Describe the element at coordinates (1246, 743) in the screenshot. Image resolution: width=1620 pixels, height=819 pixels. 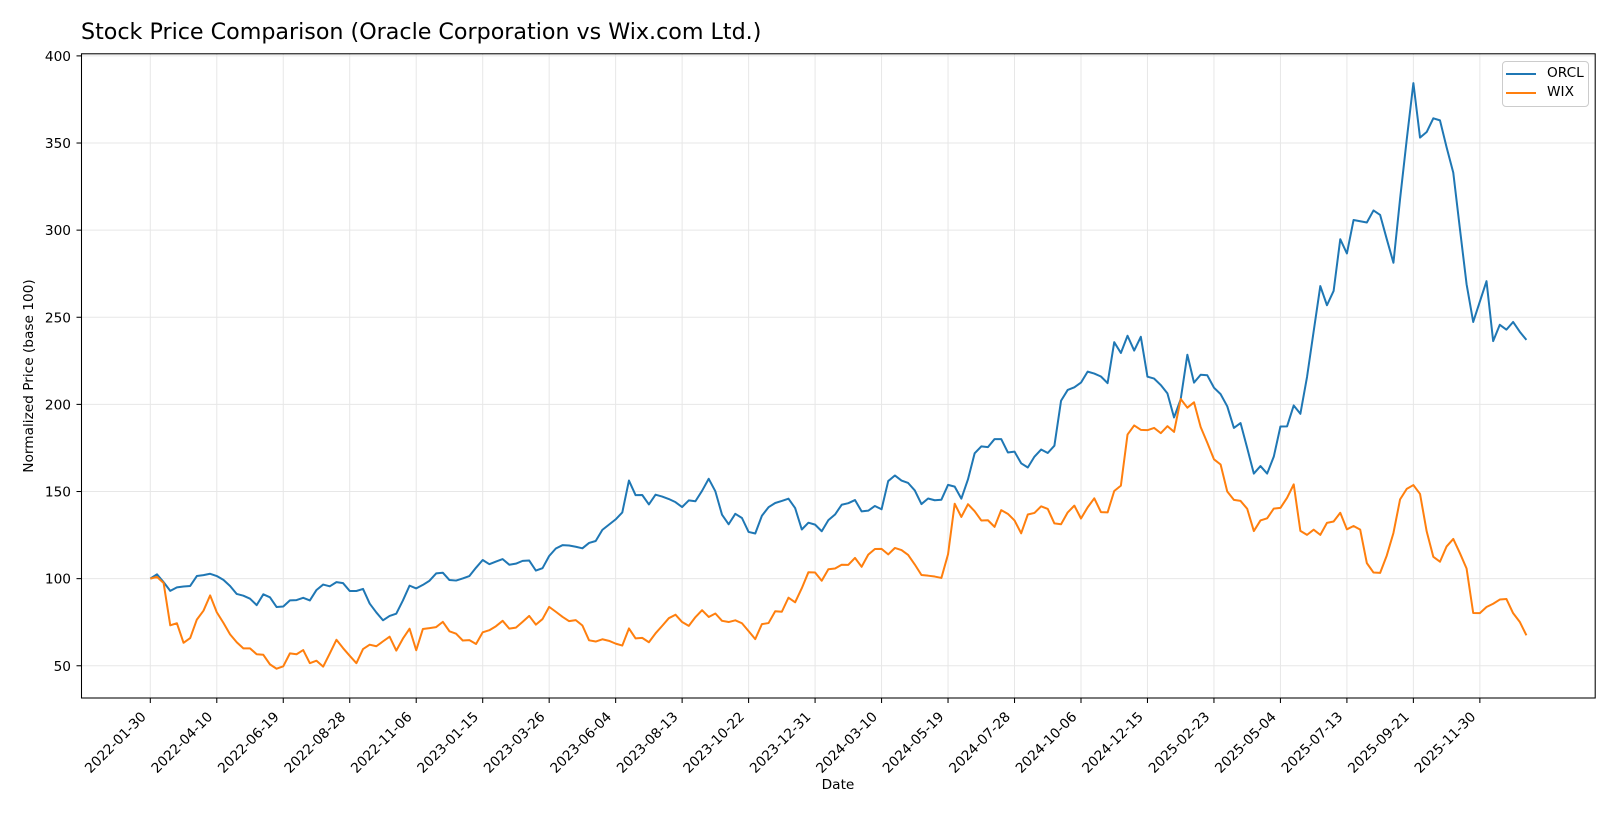
I see `x-tick-label: 2025-05-04` at that location.